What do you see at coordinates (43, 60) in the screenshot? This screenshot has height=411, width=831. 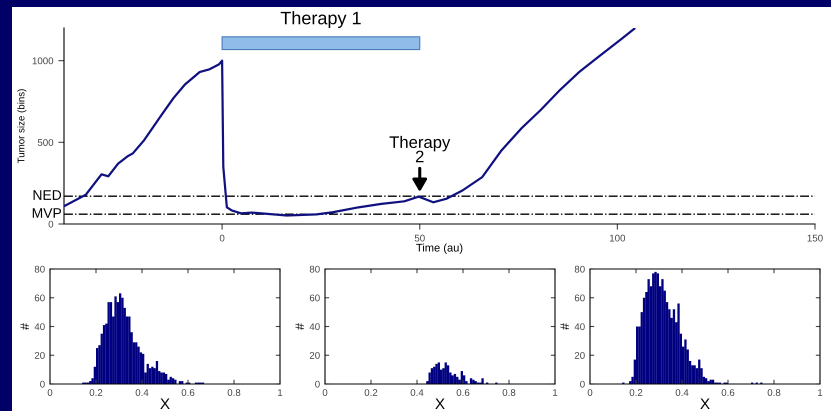 I see `y-tick-label: 1000` at bounding box center [43, 60].